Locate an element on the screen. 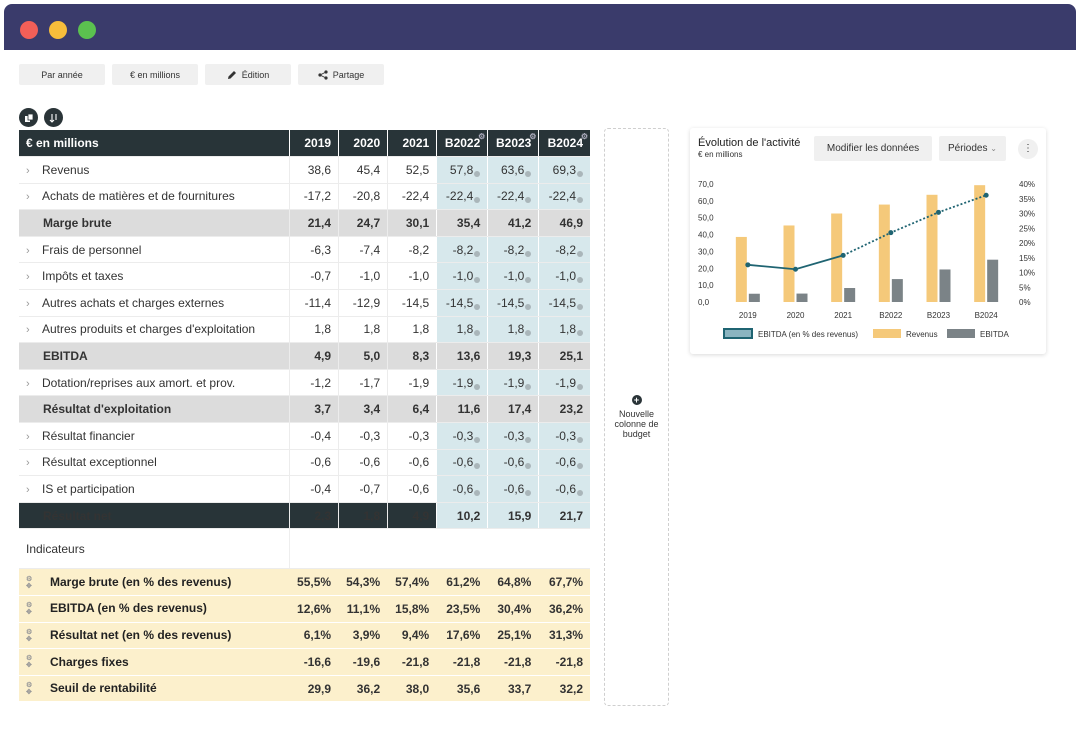 This screenshot has width=1080, height=731. value-cell: -0,3 is located at coordinates (363, 436).